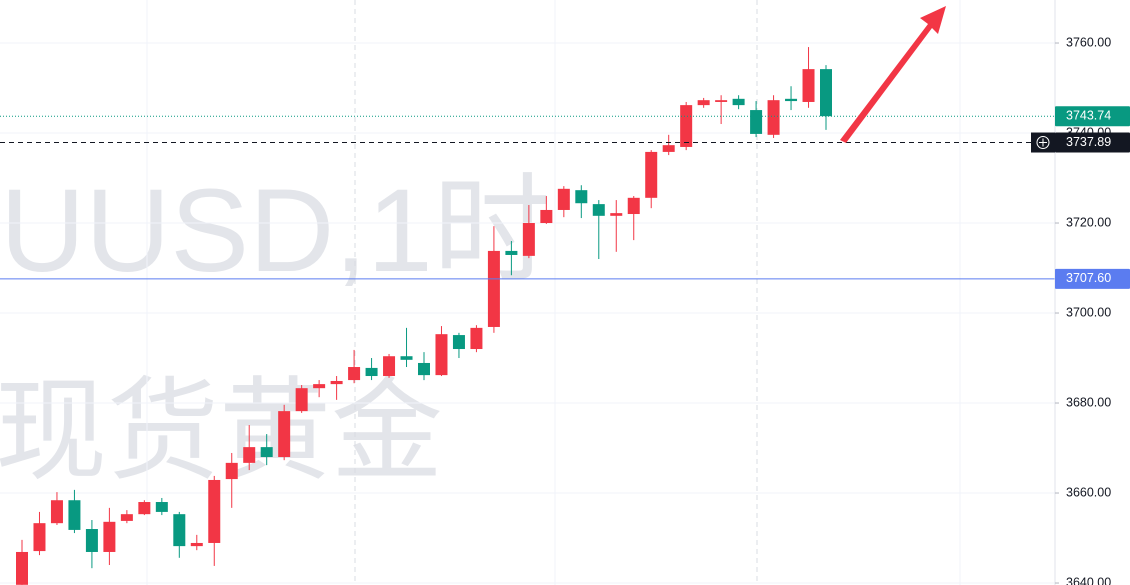 This screenshot has height=585, width=1130. Describe the element at coordinates (221, 431) in the screenshot. I see `watermark-text: 现货黄金` at that location.